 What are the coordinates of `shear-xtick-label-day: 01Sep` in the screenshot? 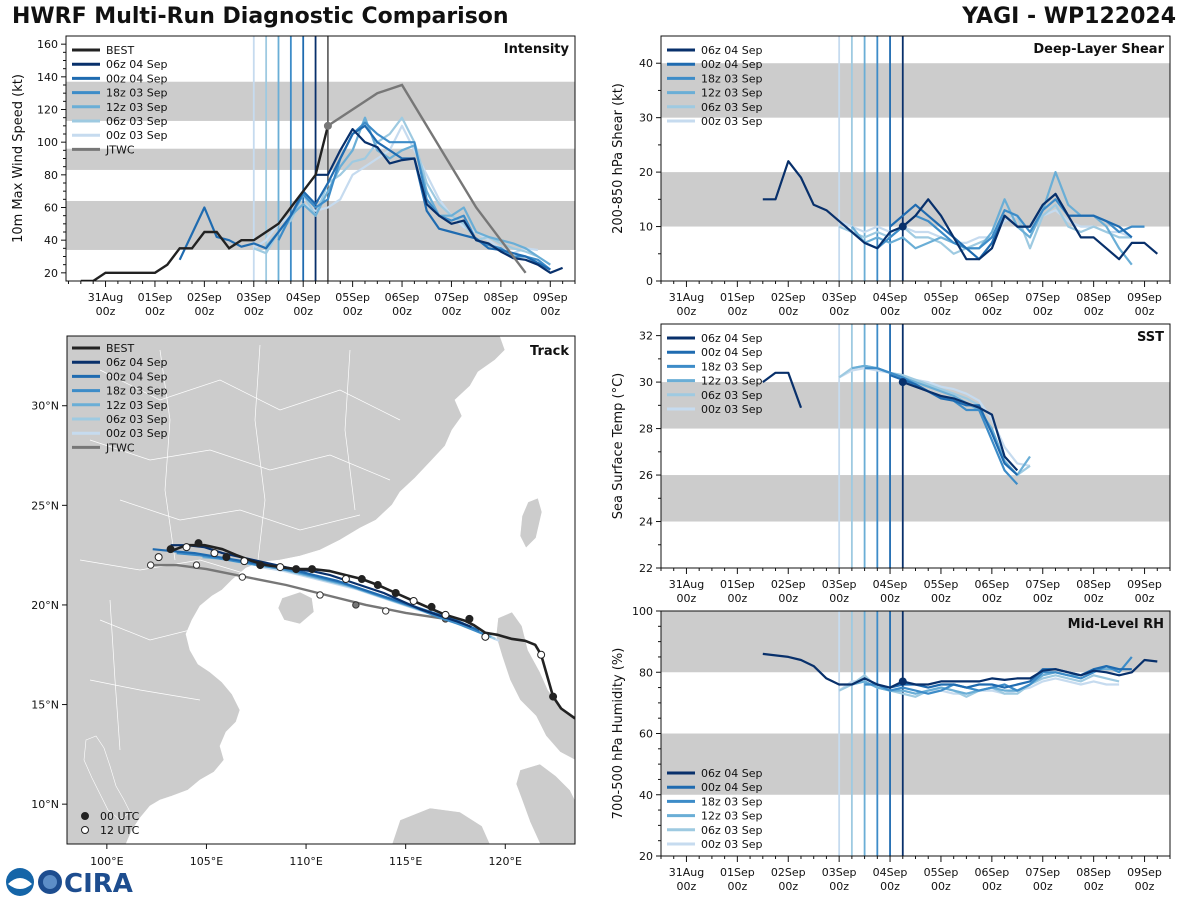 It's located at (737, 297).